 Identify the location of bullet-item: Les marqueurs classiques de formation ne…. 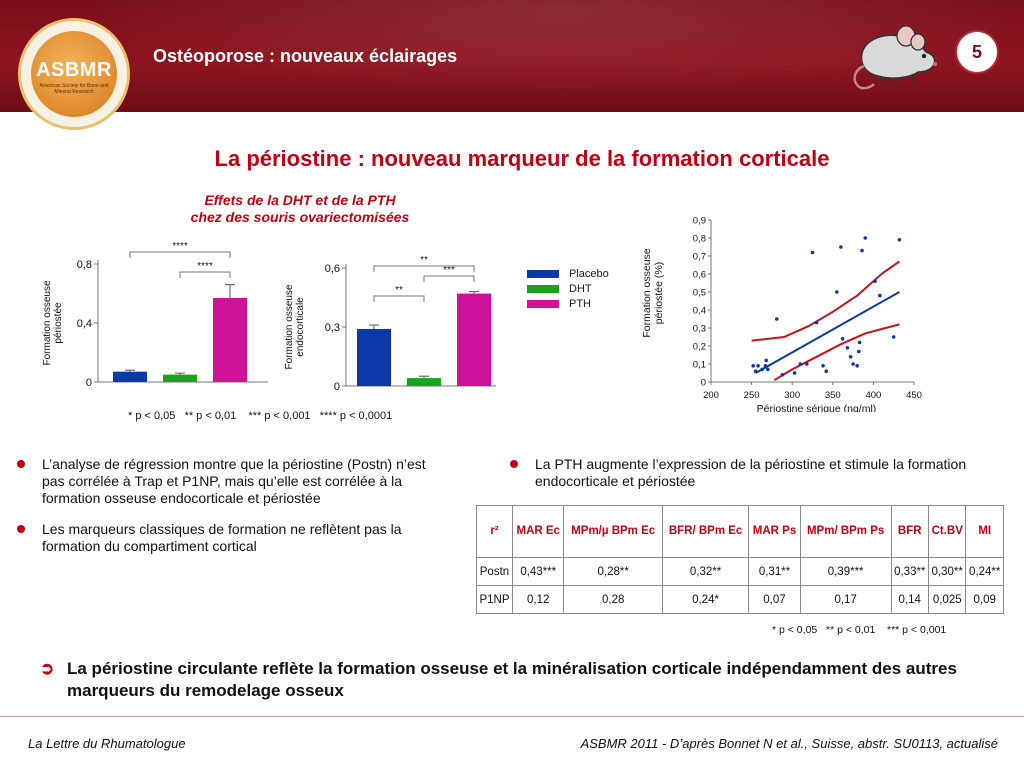
(229, 538).